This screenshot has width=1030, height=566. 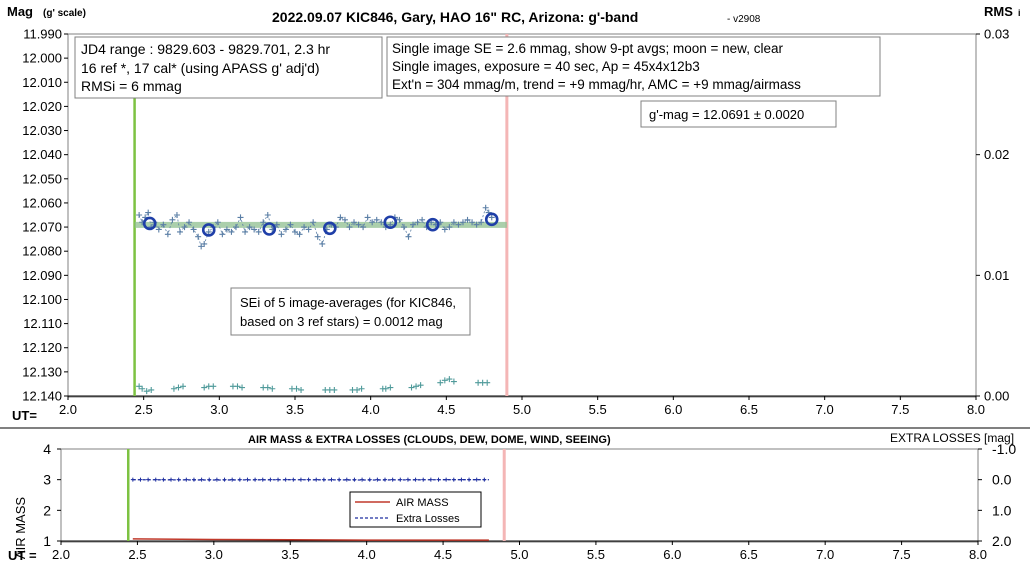 I want to click on gmag-box: g'-mag = 12.0691 ± 0.0020, so click(x=738, y=114).